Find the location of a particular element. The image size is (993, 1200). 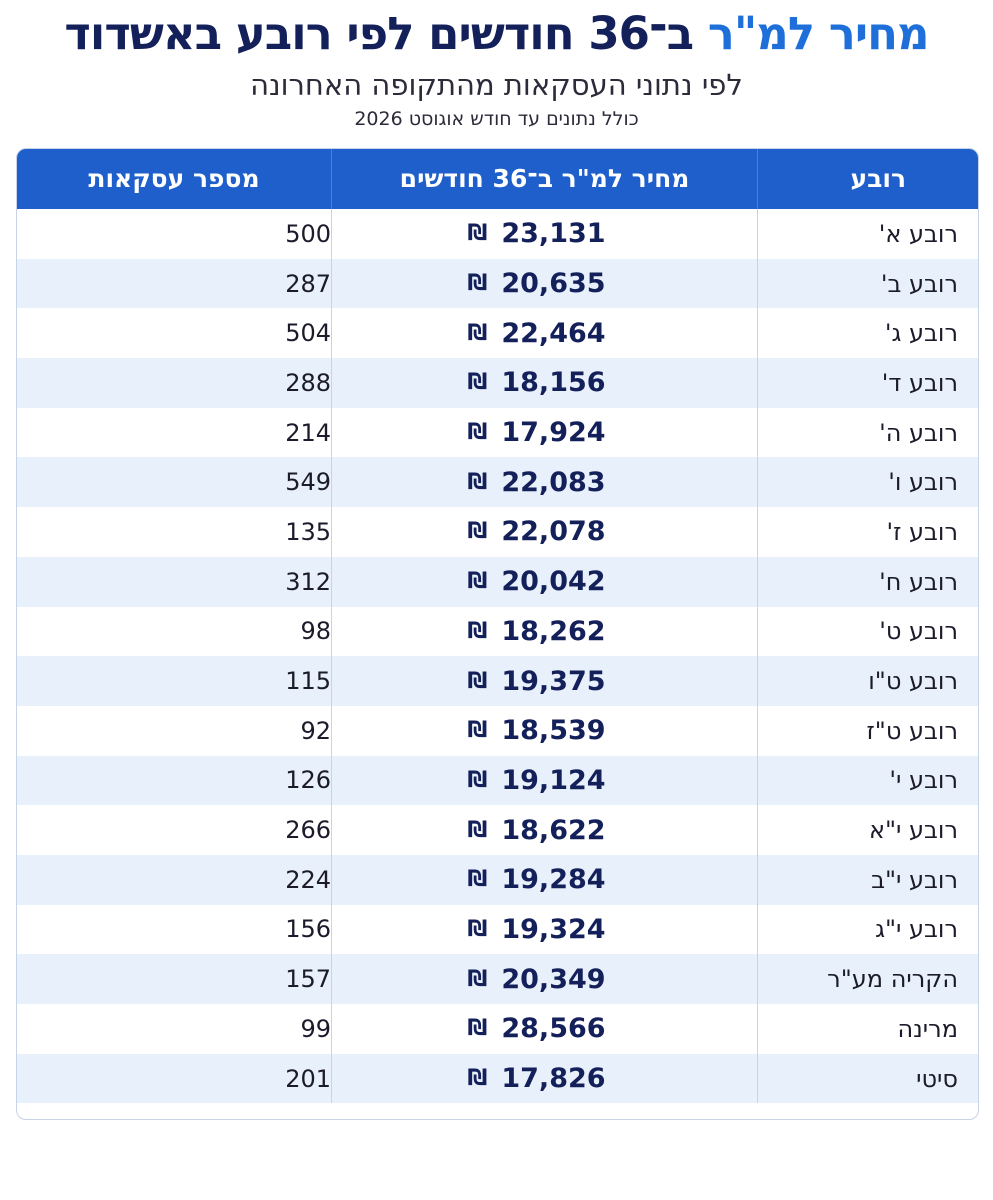

table-row: רובע י' ₪ 19,124 126 is located at coordinates (497, 780).